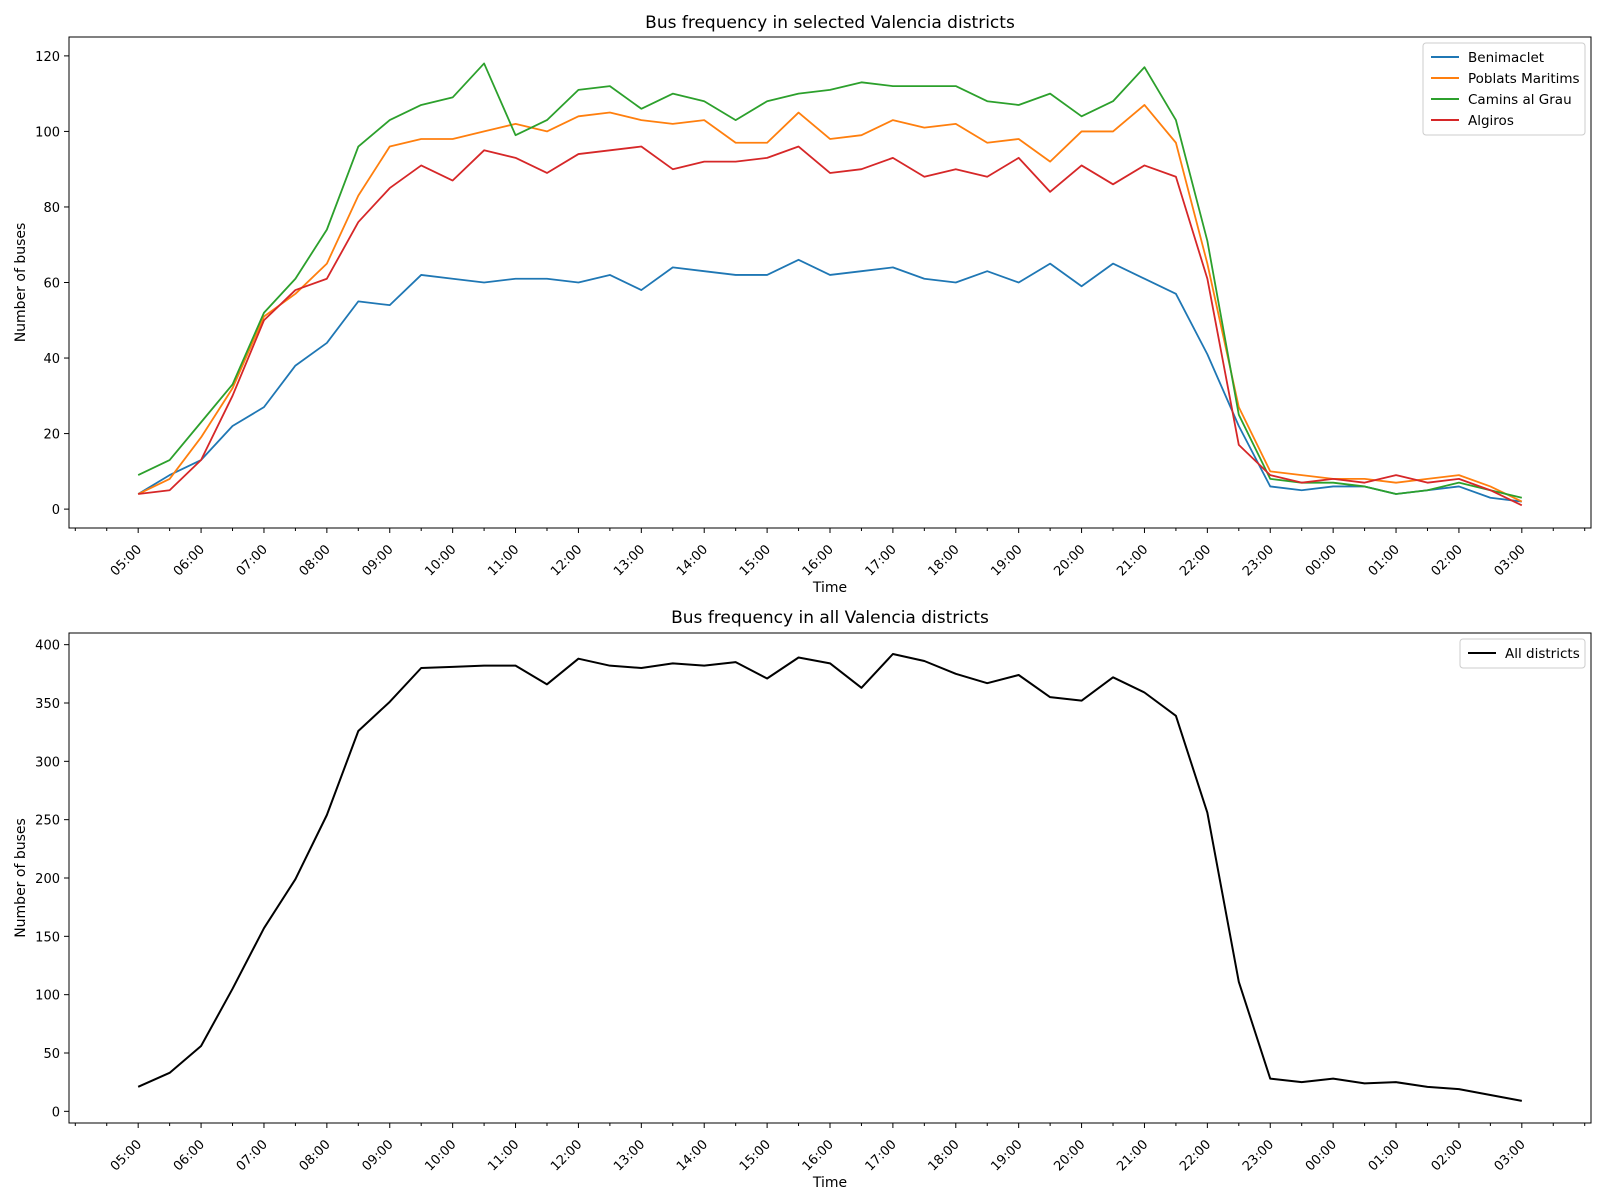 Image resolution: width=1600 pixels, height=1200 pixels. Describe the element at coordinates (1491, 121) in the screenshot. I see `legend-label: Algiros` at that location.